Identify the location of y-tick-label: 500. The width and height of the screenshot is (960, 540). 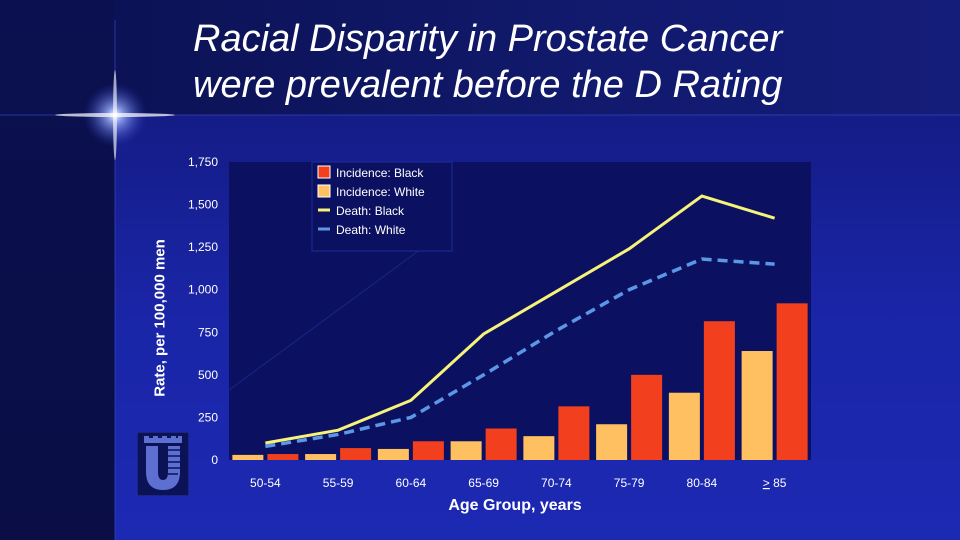
(208, 375).